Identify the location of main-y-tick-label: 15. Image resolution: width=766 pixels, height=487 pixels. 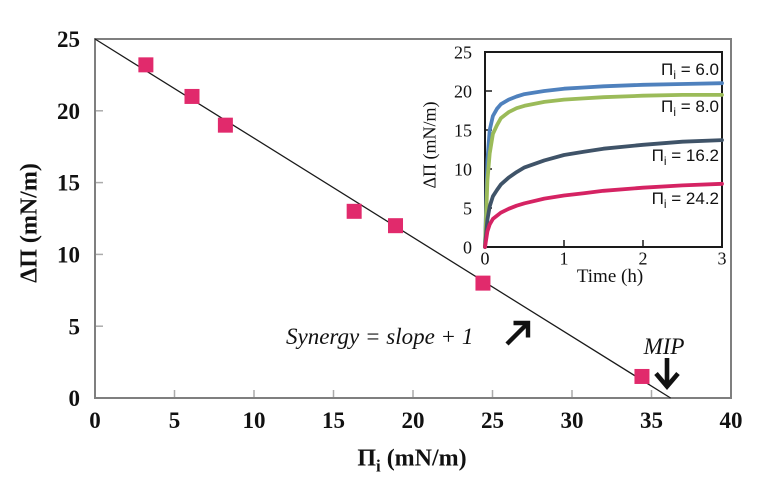
(68, 183).